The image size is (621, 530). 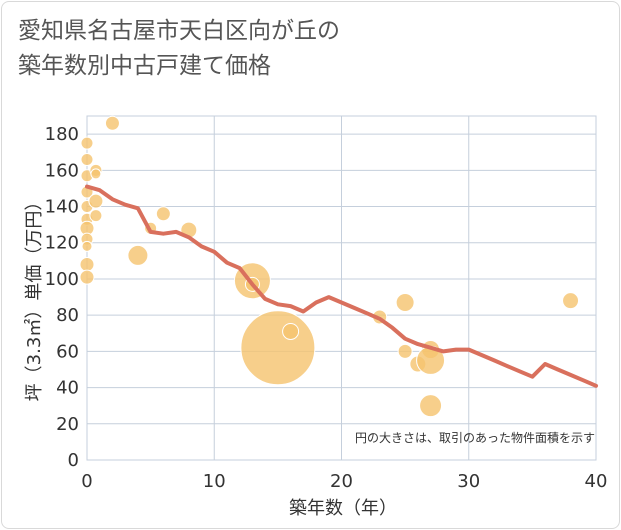 I want to click on y-tick-label: 100, so click(x=62, y=279).